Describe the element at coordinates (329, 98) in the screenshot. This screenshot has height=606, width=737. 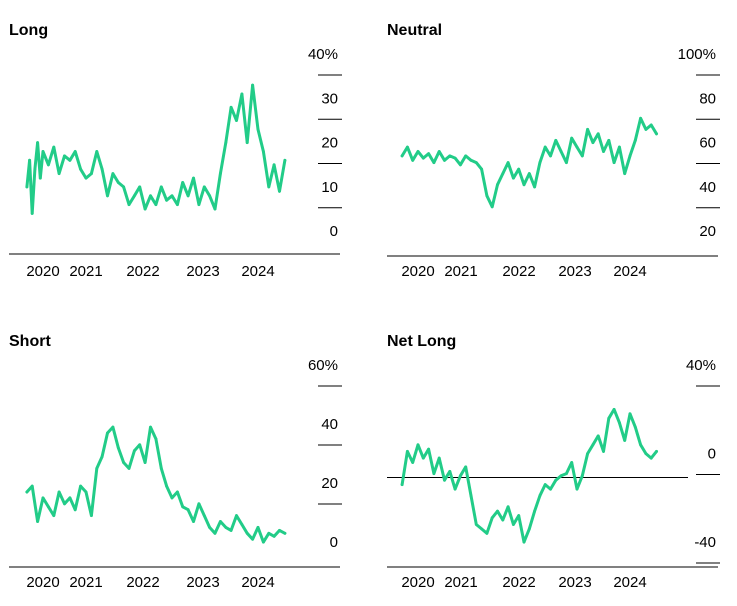
I see `y-tick-label: 30` at that location.